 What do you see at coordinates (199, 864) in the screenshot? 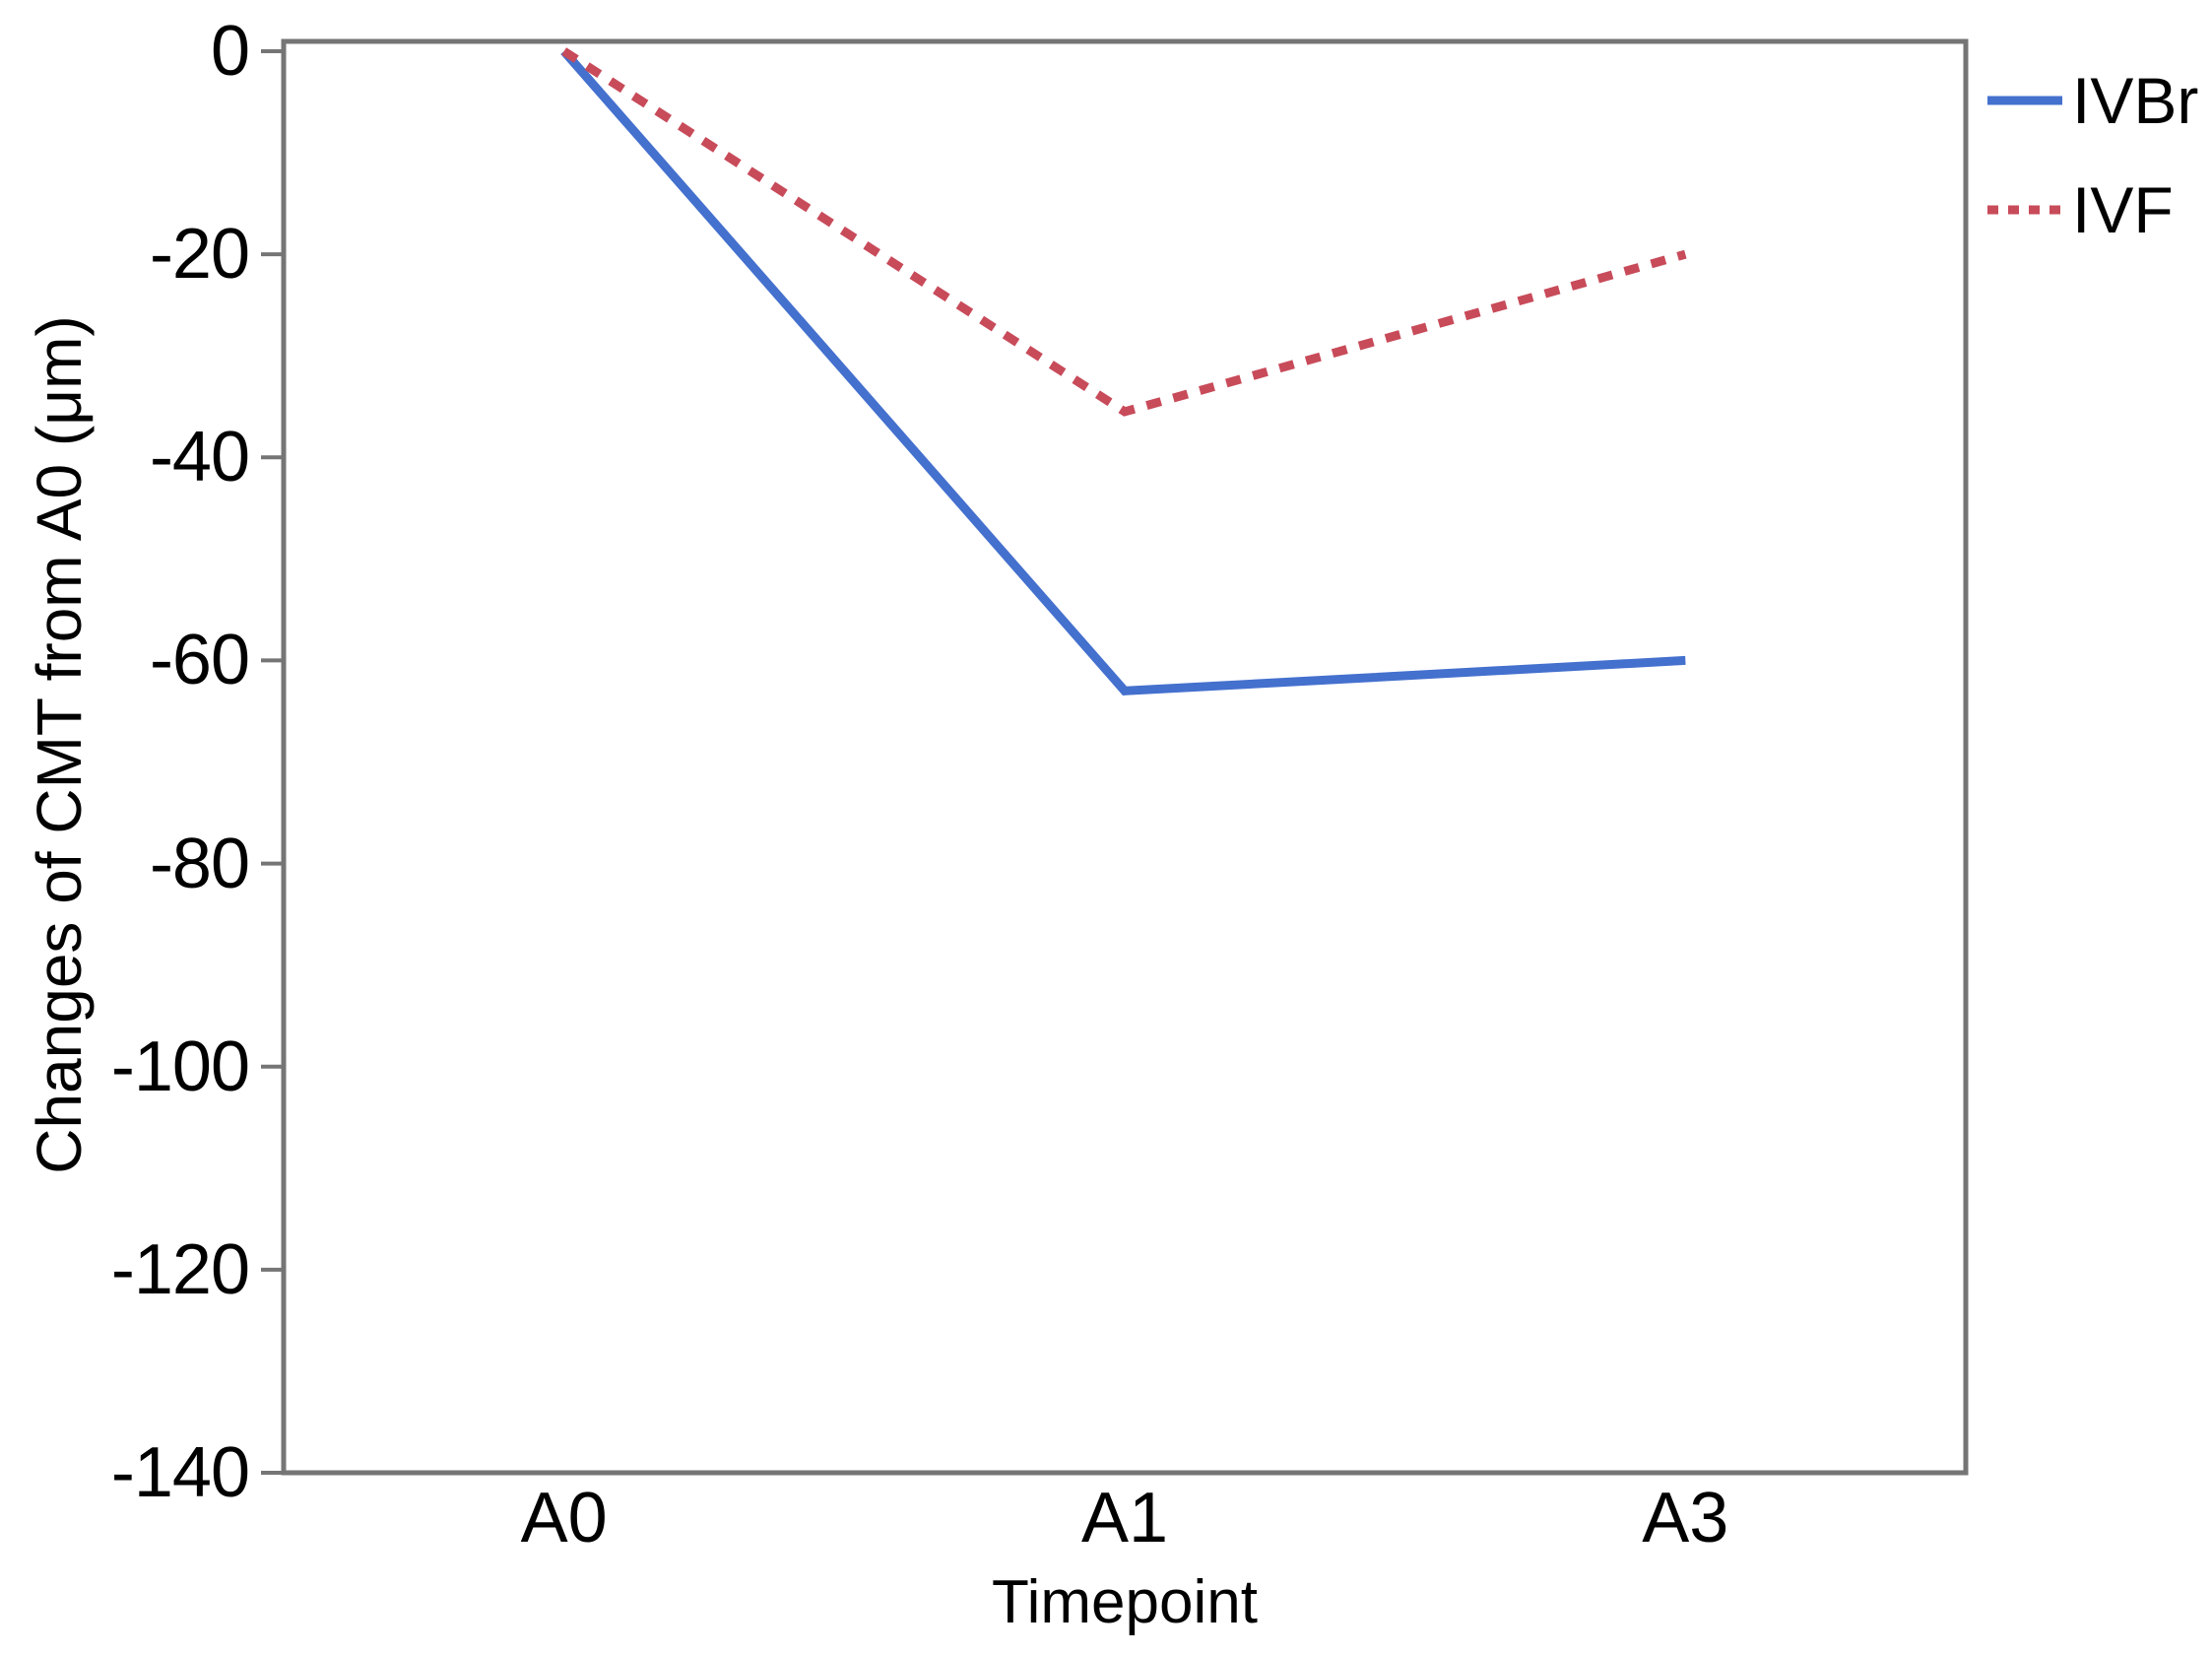
I see `y-tick-label: -80` at bounding box center [199, 864].